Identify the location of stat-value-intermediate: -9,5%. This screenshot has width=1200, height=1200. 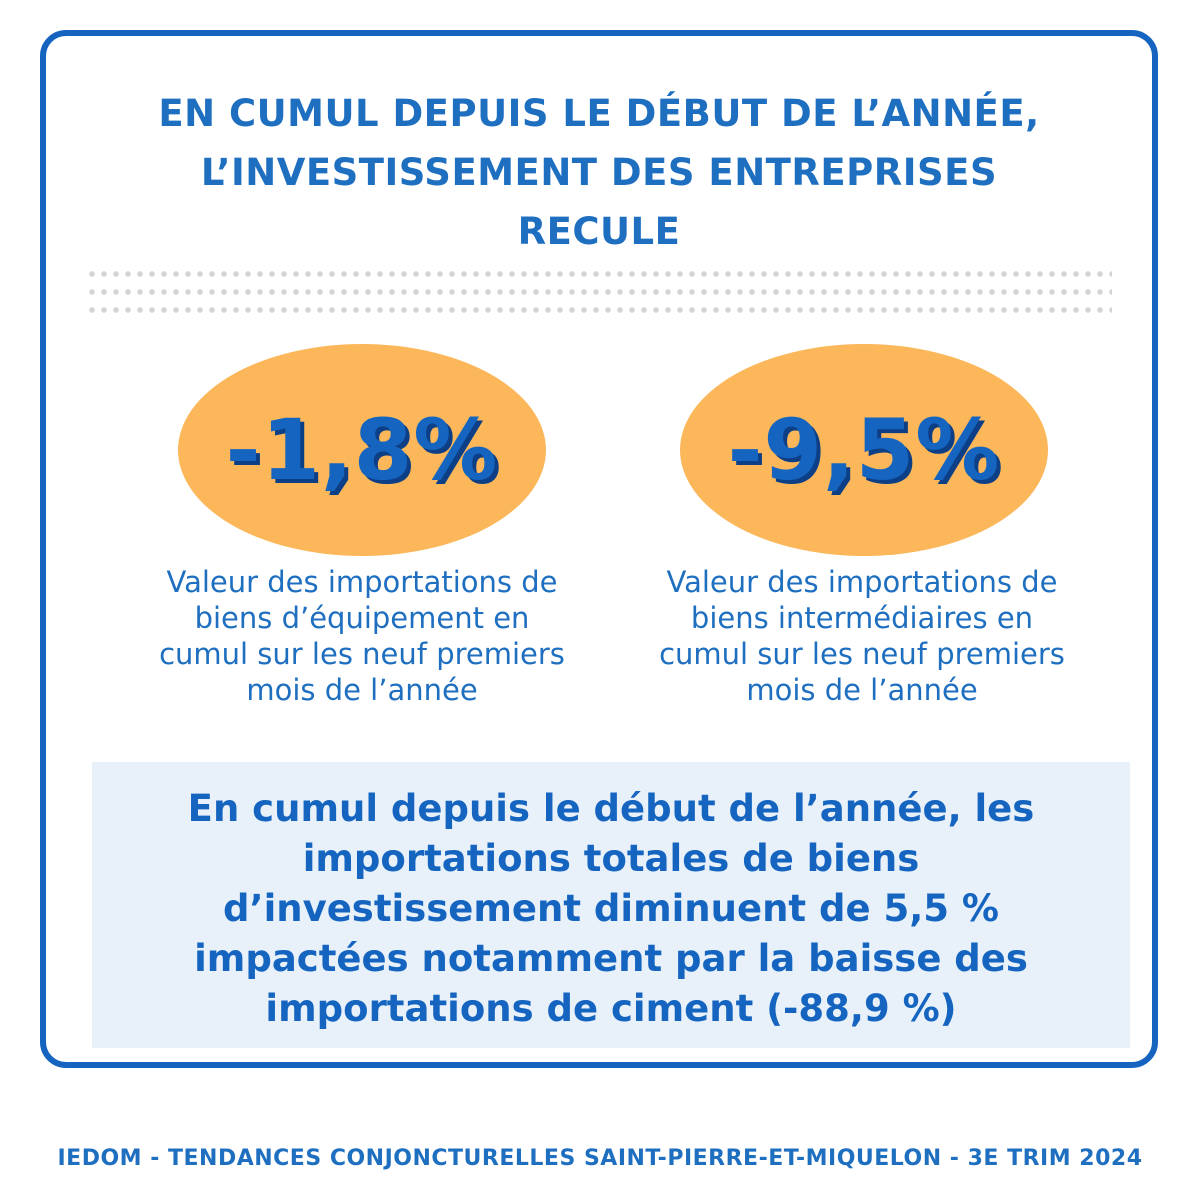
(864, 450).